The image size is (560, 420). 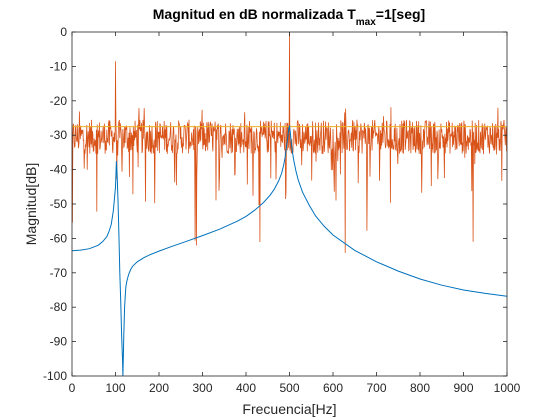 What do you see at coordinates (31, 204) in the screenshot?
I see `y-axis-label: Magnitud[dB]` at bounding box center [31, 204].